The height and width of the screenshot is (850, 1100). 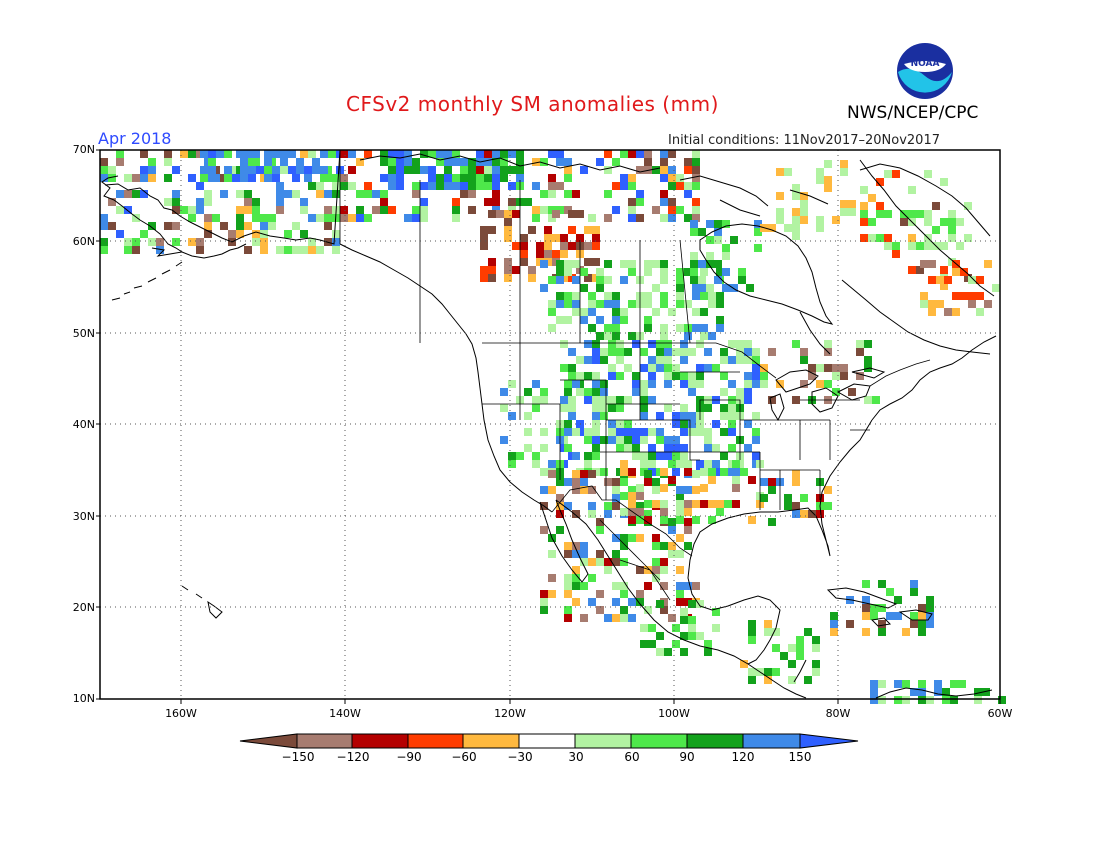 What do you see at coordinates (862, 598) in the screenshot?
I see `coastline-cuba` at bounding box center [862, 598].